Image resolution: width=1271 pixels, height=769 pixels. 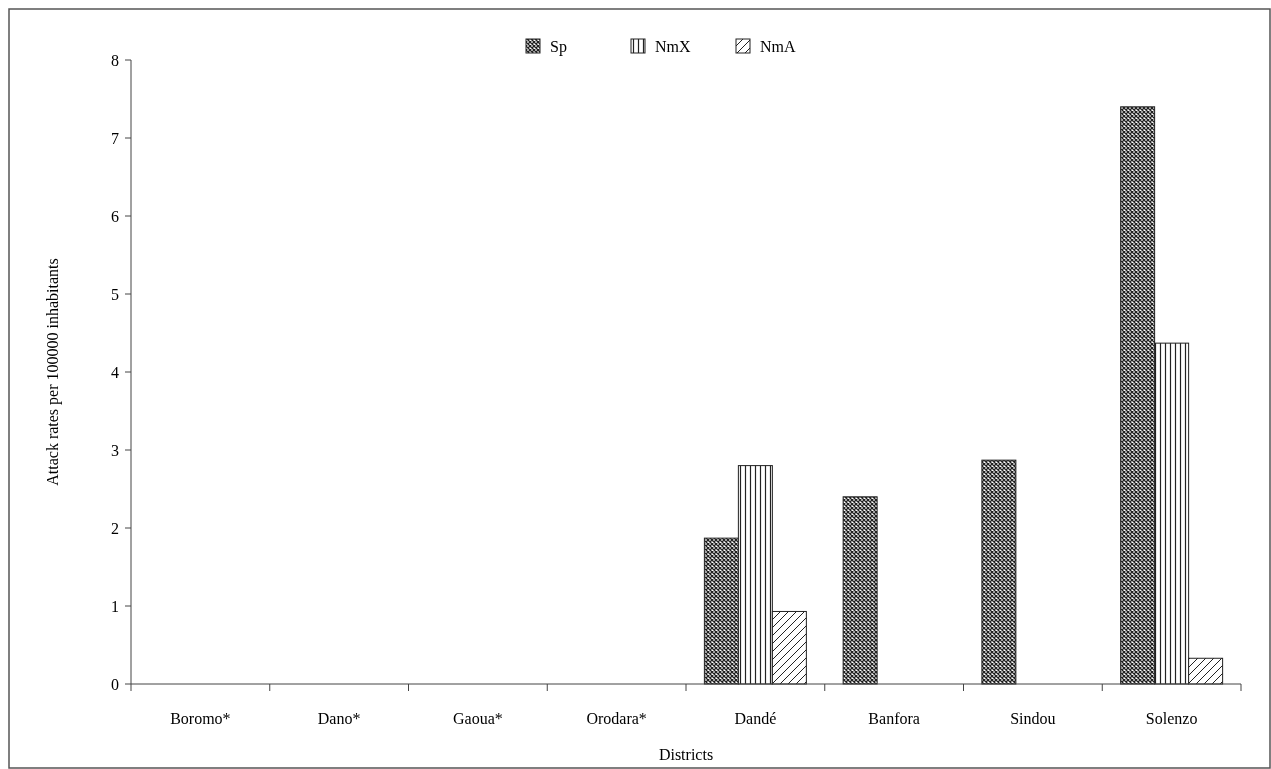 I want to click on x-tick-label: Boromo*, so click(x=200, y=718).